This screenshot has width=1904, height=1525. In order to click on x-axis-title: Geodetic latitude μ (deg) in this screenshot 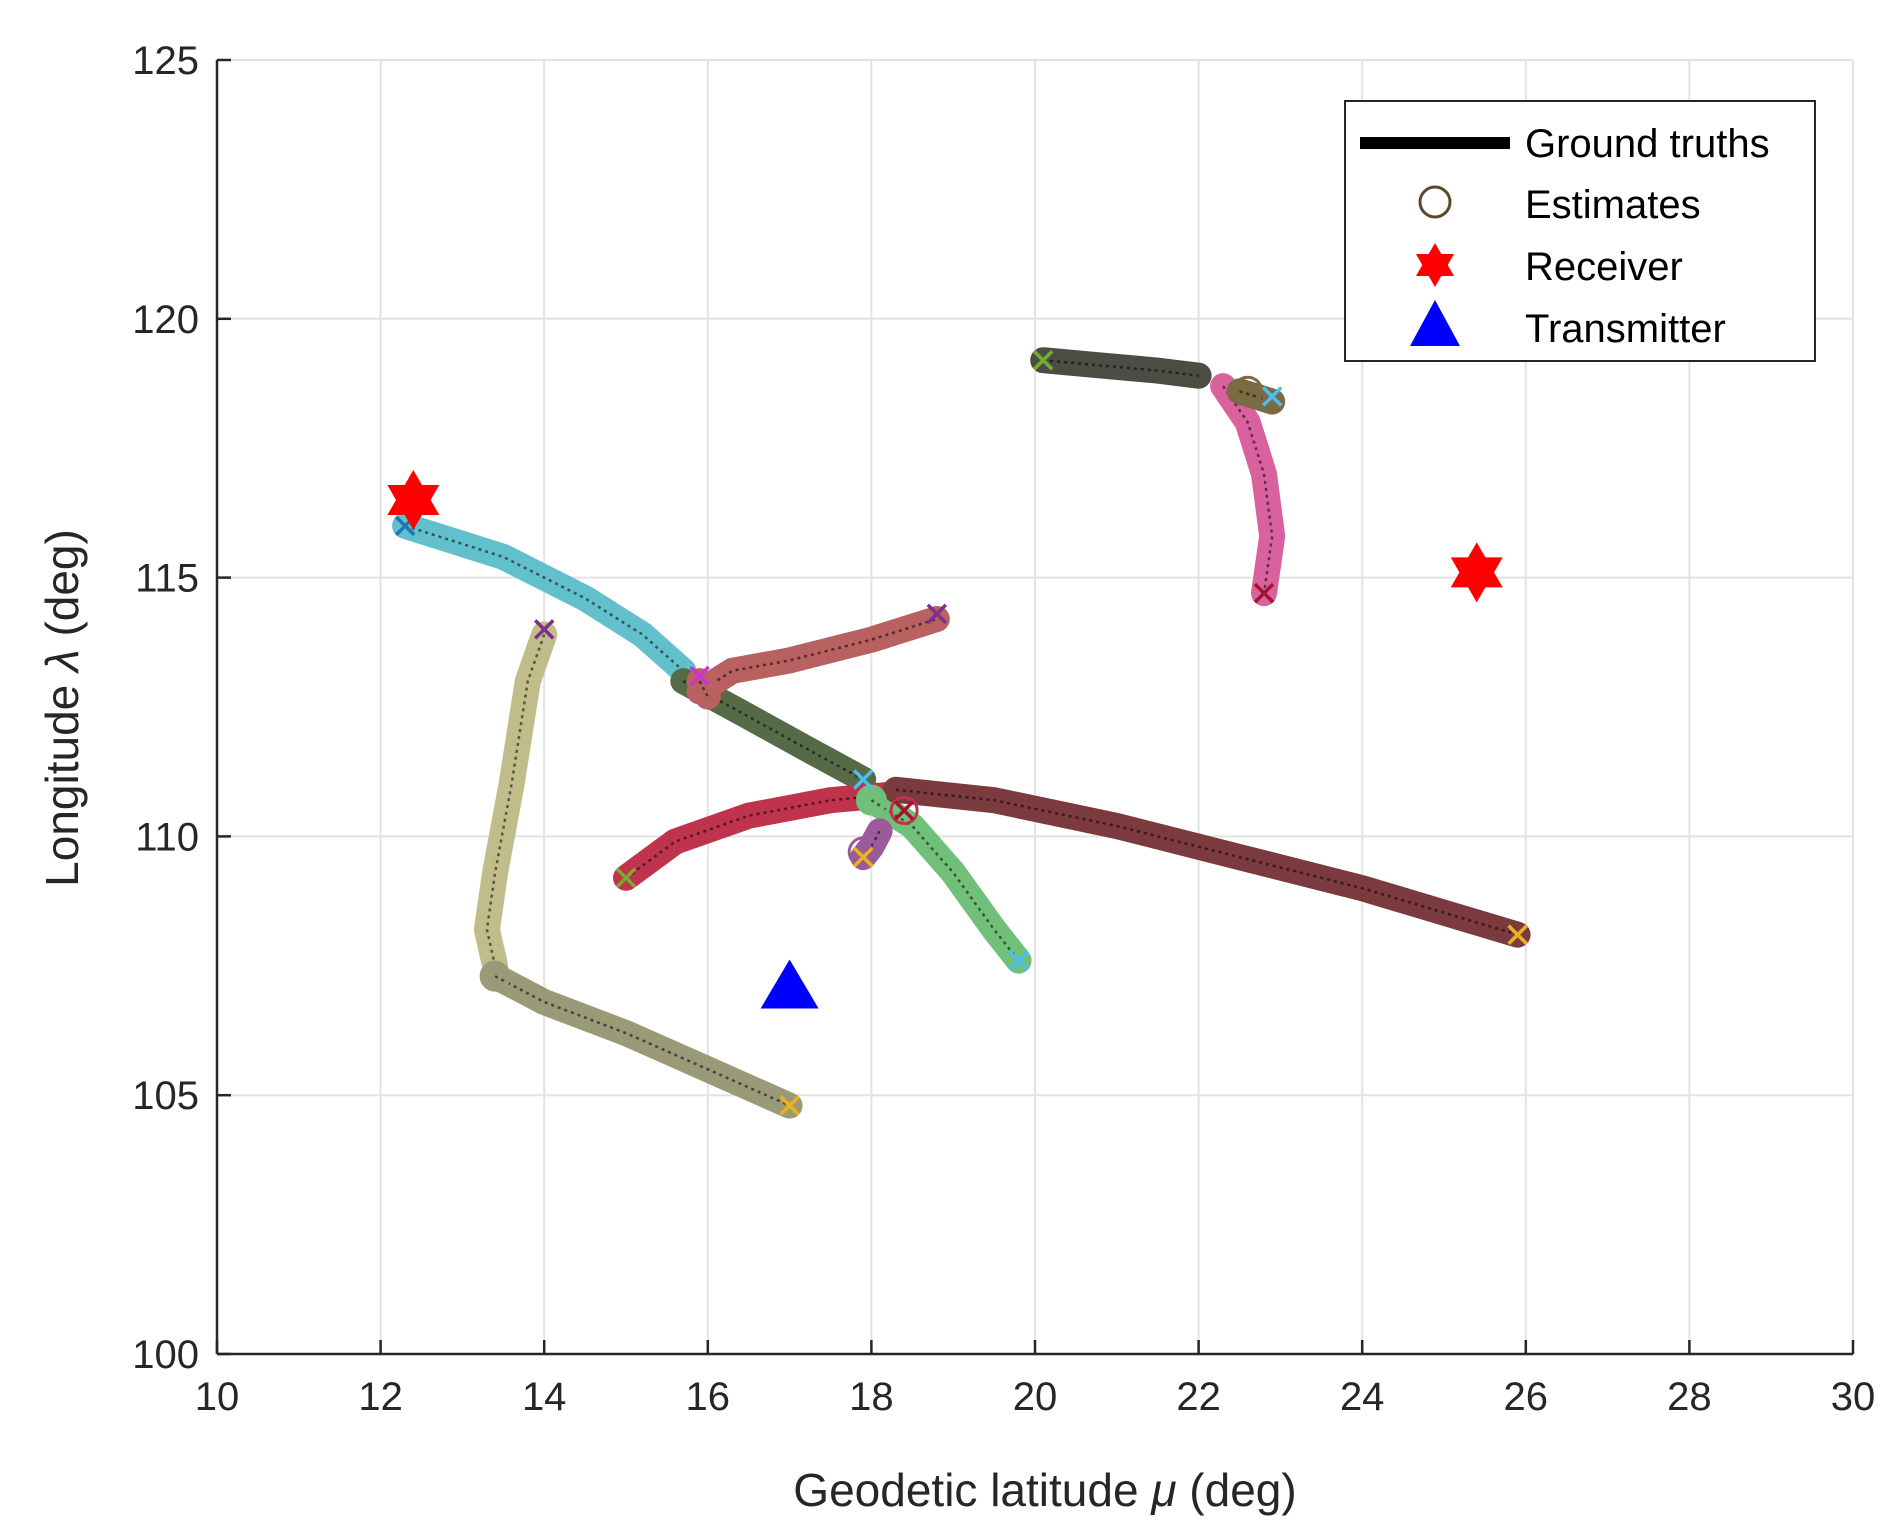, I will do `click(1044, 1490)`.